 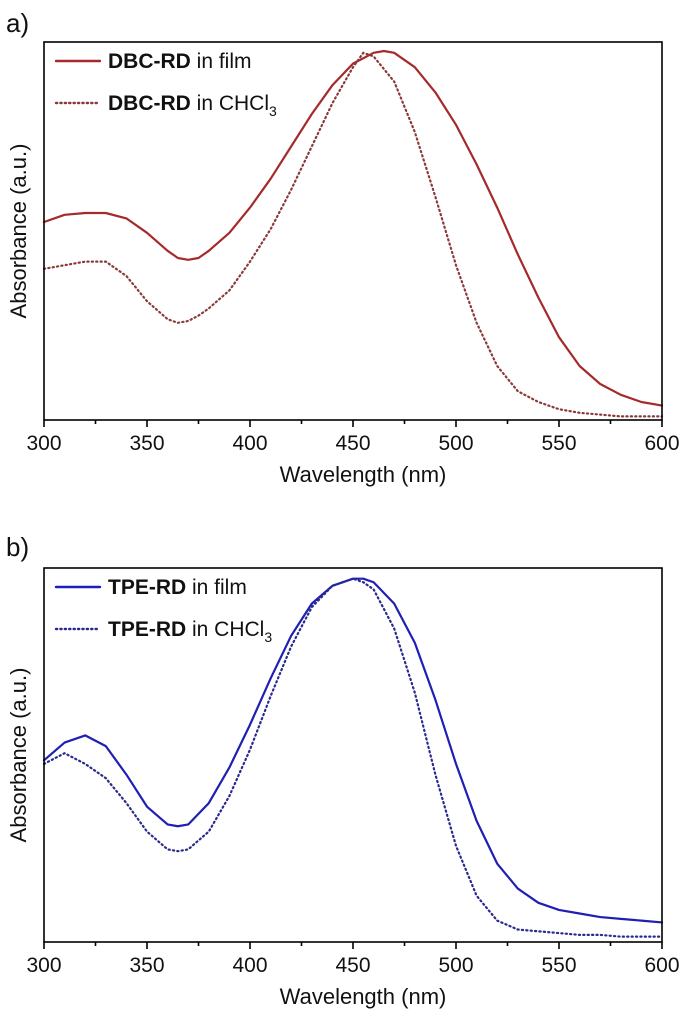 I want to click on panel-label: b), so click(x=17, y=547).